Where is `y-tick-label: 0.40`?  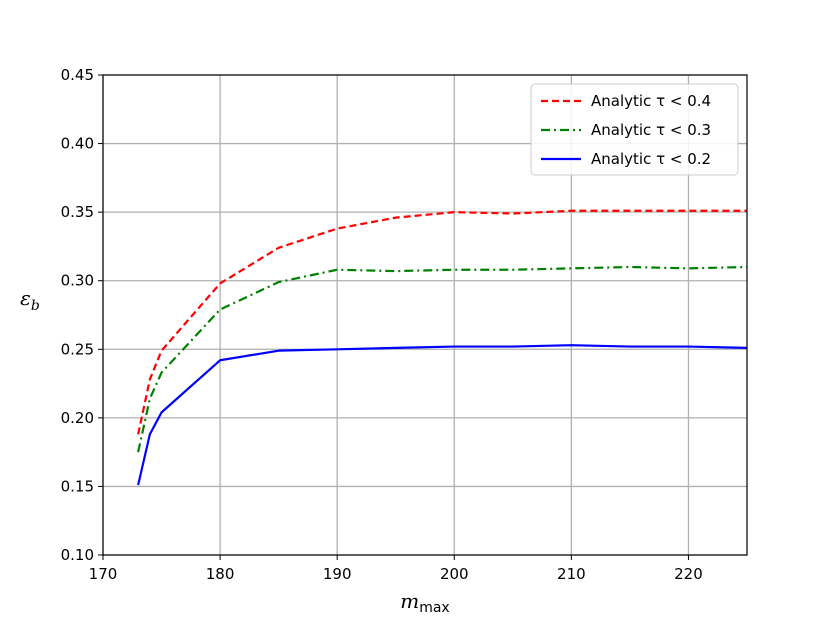
y-tick-label: 0.40 is located at coordinates (77, 144).